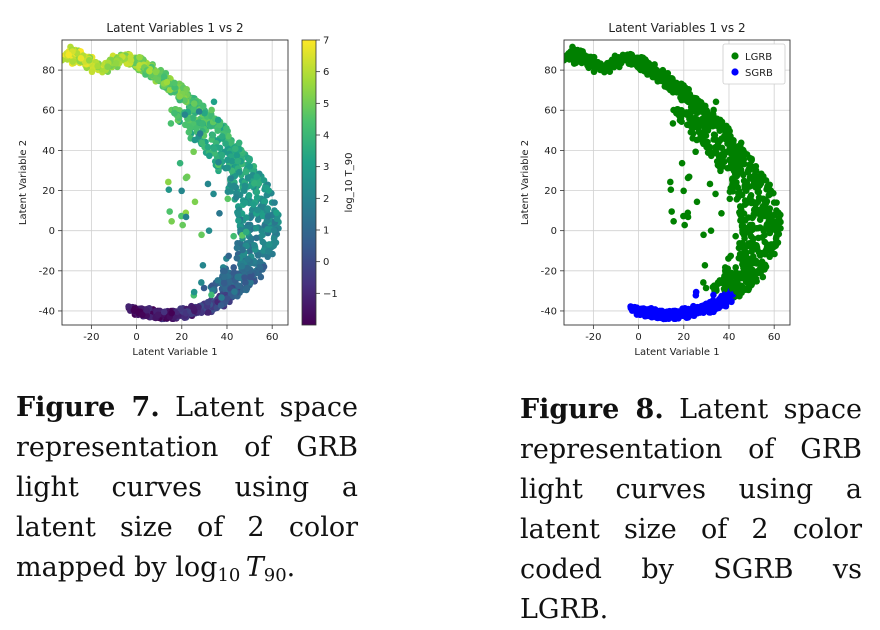 The width and height of the screenshot is (880, 630). What do you see at coordinates (759, 73) in the screenshot?
I see `legend-label: SGRB` at bounding box center [759, 73].